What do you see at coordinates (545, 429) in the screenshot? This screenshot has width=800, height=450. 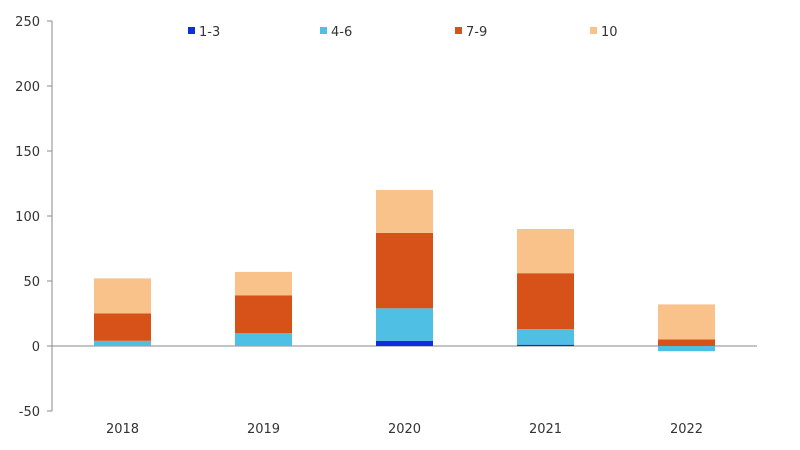 I see `x-tick-label: 2021` at bounding box center [545, 429].